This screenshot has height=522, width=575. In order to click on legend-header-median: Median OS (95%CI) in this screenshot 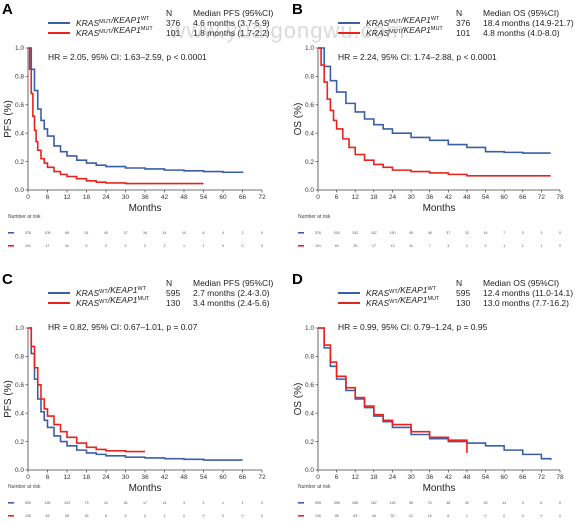, I will do `click(521, 13)`.